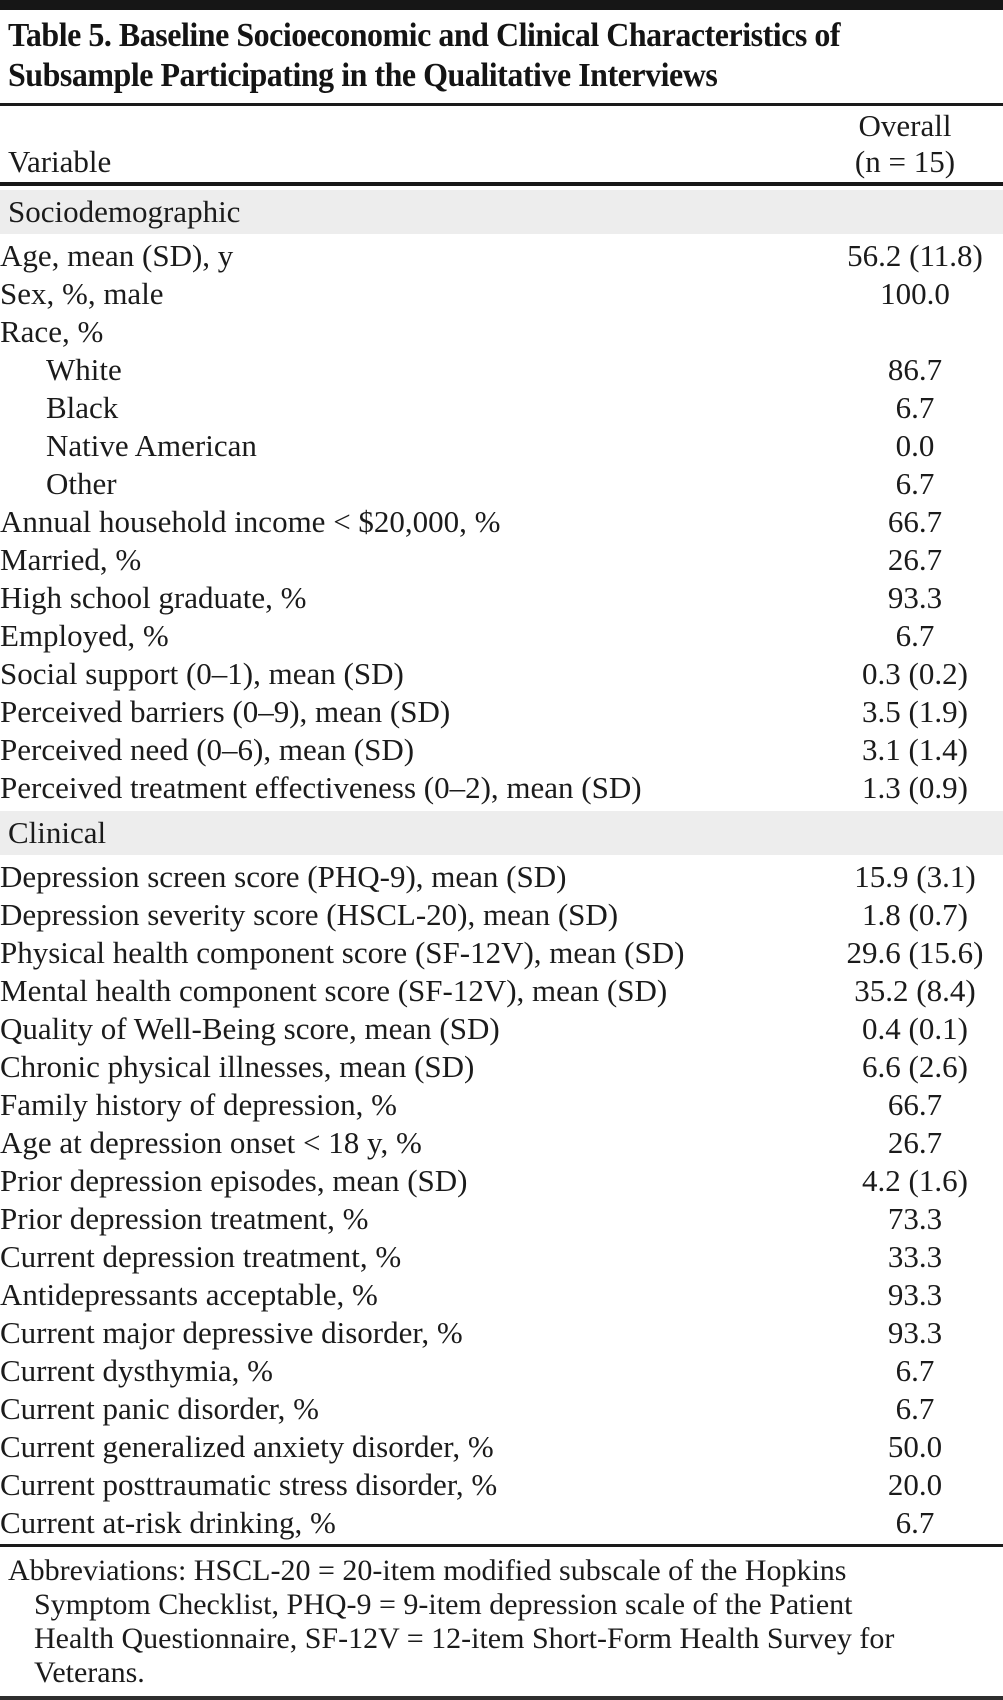  What do you see at coordinates (225, 711) in the screenshot?
I see `row-label: Perceived barriers (0–9), mean (SD)` at bounding box center [225, 711].